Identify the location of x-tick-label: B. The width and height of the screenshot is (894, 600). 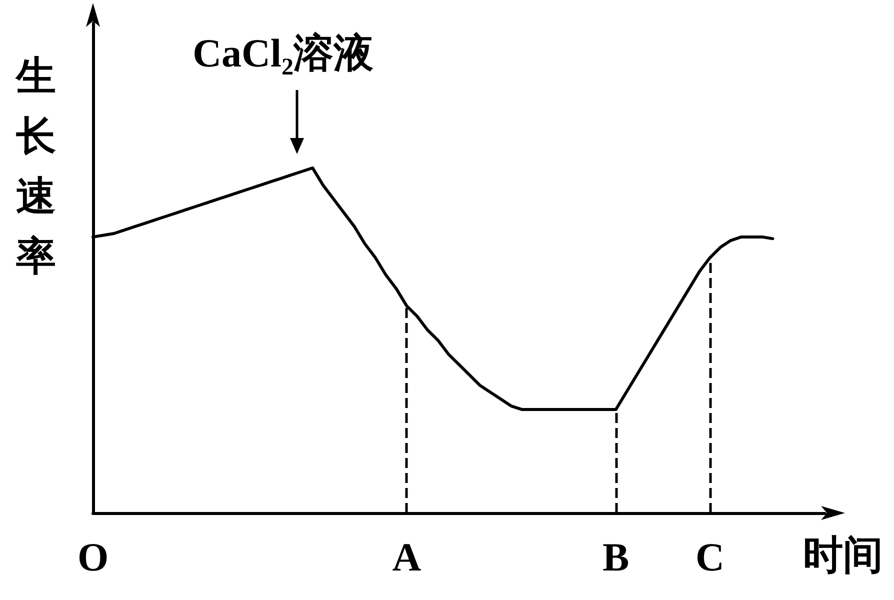
(616, 557).